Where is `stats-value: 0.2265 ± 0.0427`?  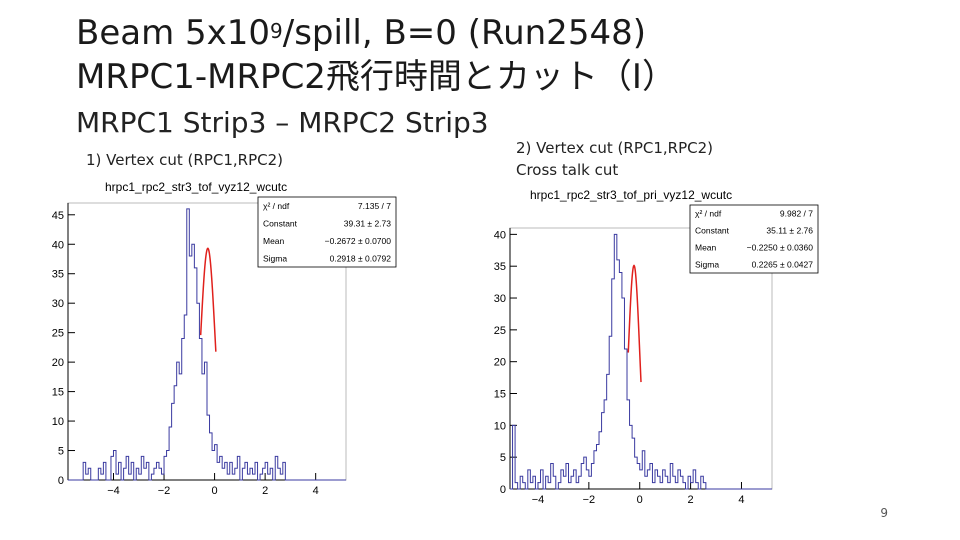 stats-value: 0.2265 ± 0.0427 is located at coordinates (783, 265).